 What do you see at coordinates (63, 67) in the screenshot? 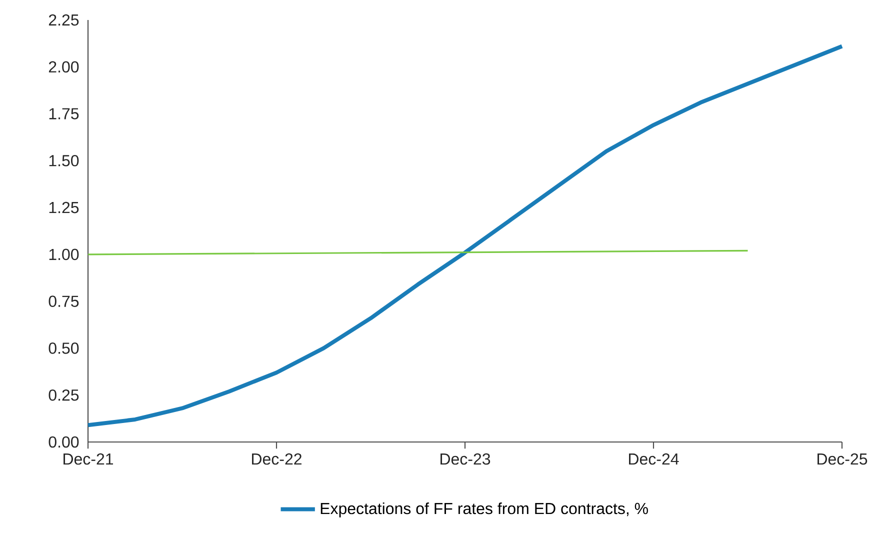
I see `y-tick-label: 2.00` at bounding box center [63, 67].